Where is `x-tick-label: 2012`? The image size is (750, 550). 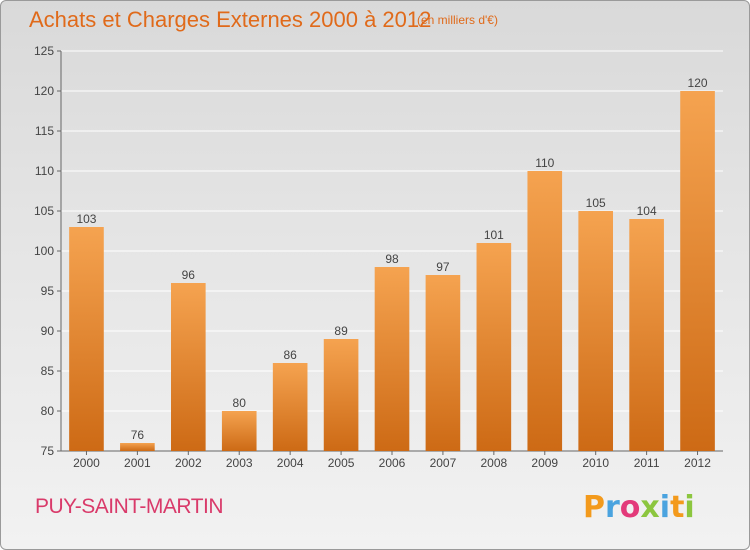
x-tick-label: 2012 is located at coordinates (697, 463).